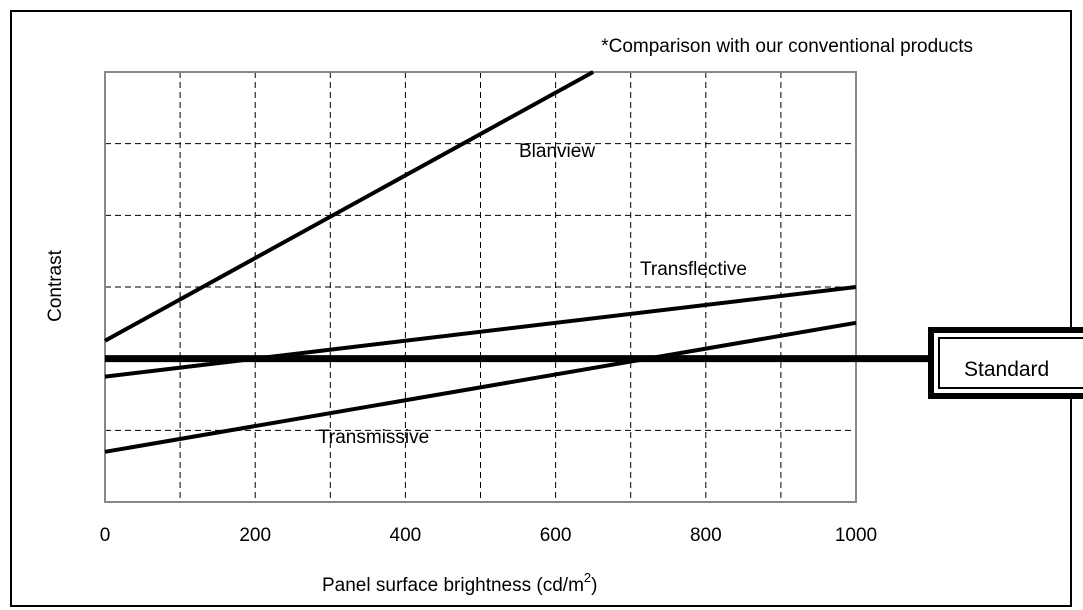 This screenshot has height=610, width=1083. What do you see at coordinates (693, 269) in the screenshot?
I see `series-label-transflective: Transflective` at bounding box center [693, 269].